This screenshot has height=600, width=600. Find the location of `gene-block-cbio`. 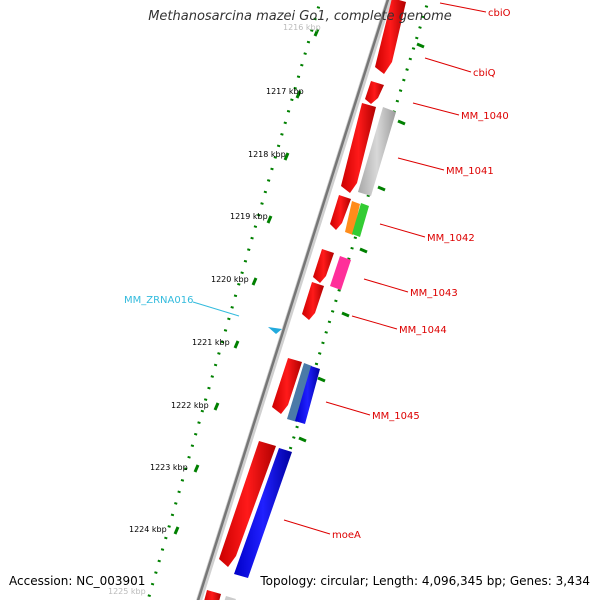

gene-block-cbio is located at coordinates (390, 37).